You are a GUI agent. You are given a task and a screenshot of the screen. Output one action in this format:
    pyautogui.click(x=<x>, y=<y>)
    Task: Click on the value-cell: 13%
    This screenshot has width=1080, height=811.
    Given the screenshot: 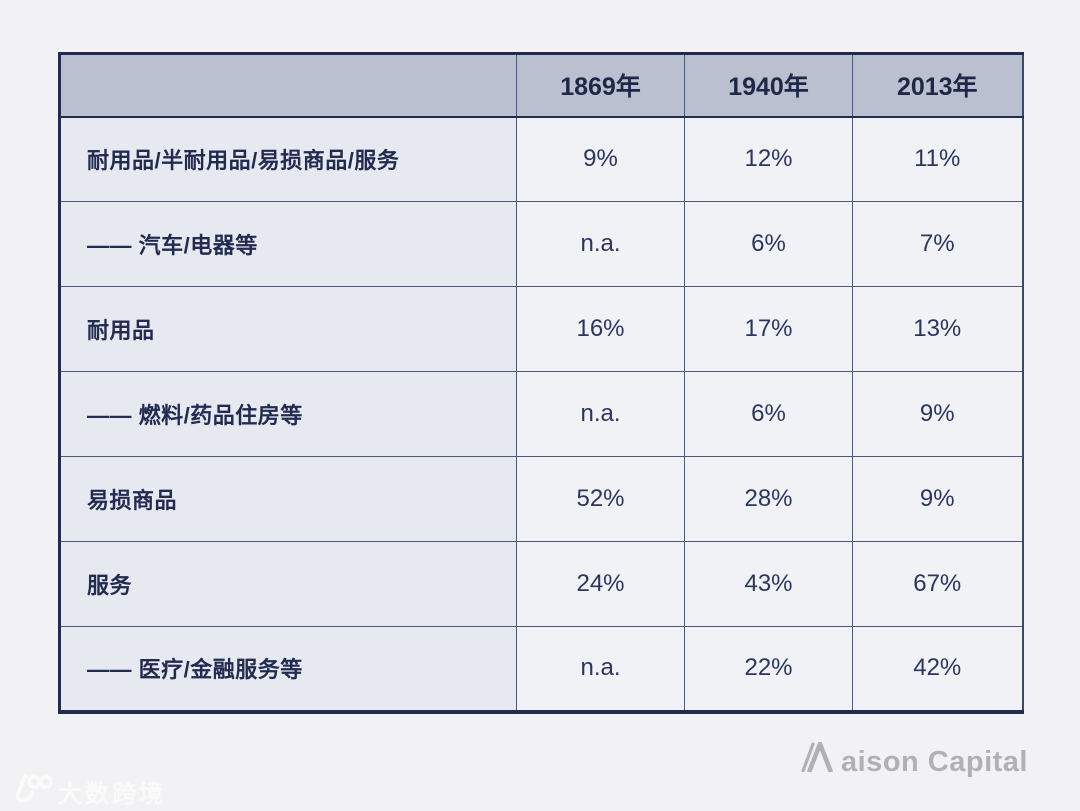 What is the action you would take?
    pyautogui.click(x=937, y=329)
    